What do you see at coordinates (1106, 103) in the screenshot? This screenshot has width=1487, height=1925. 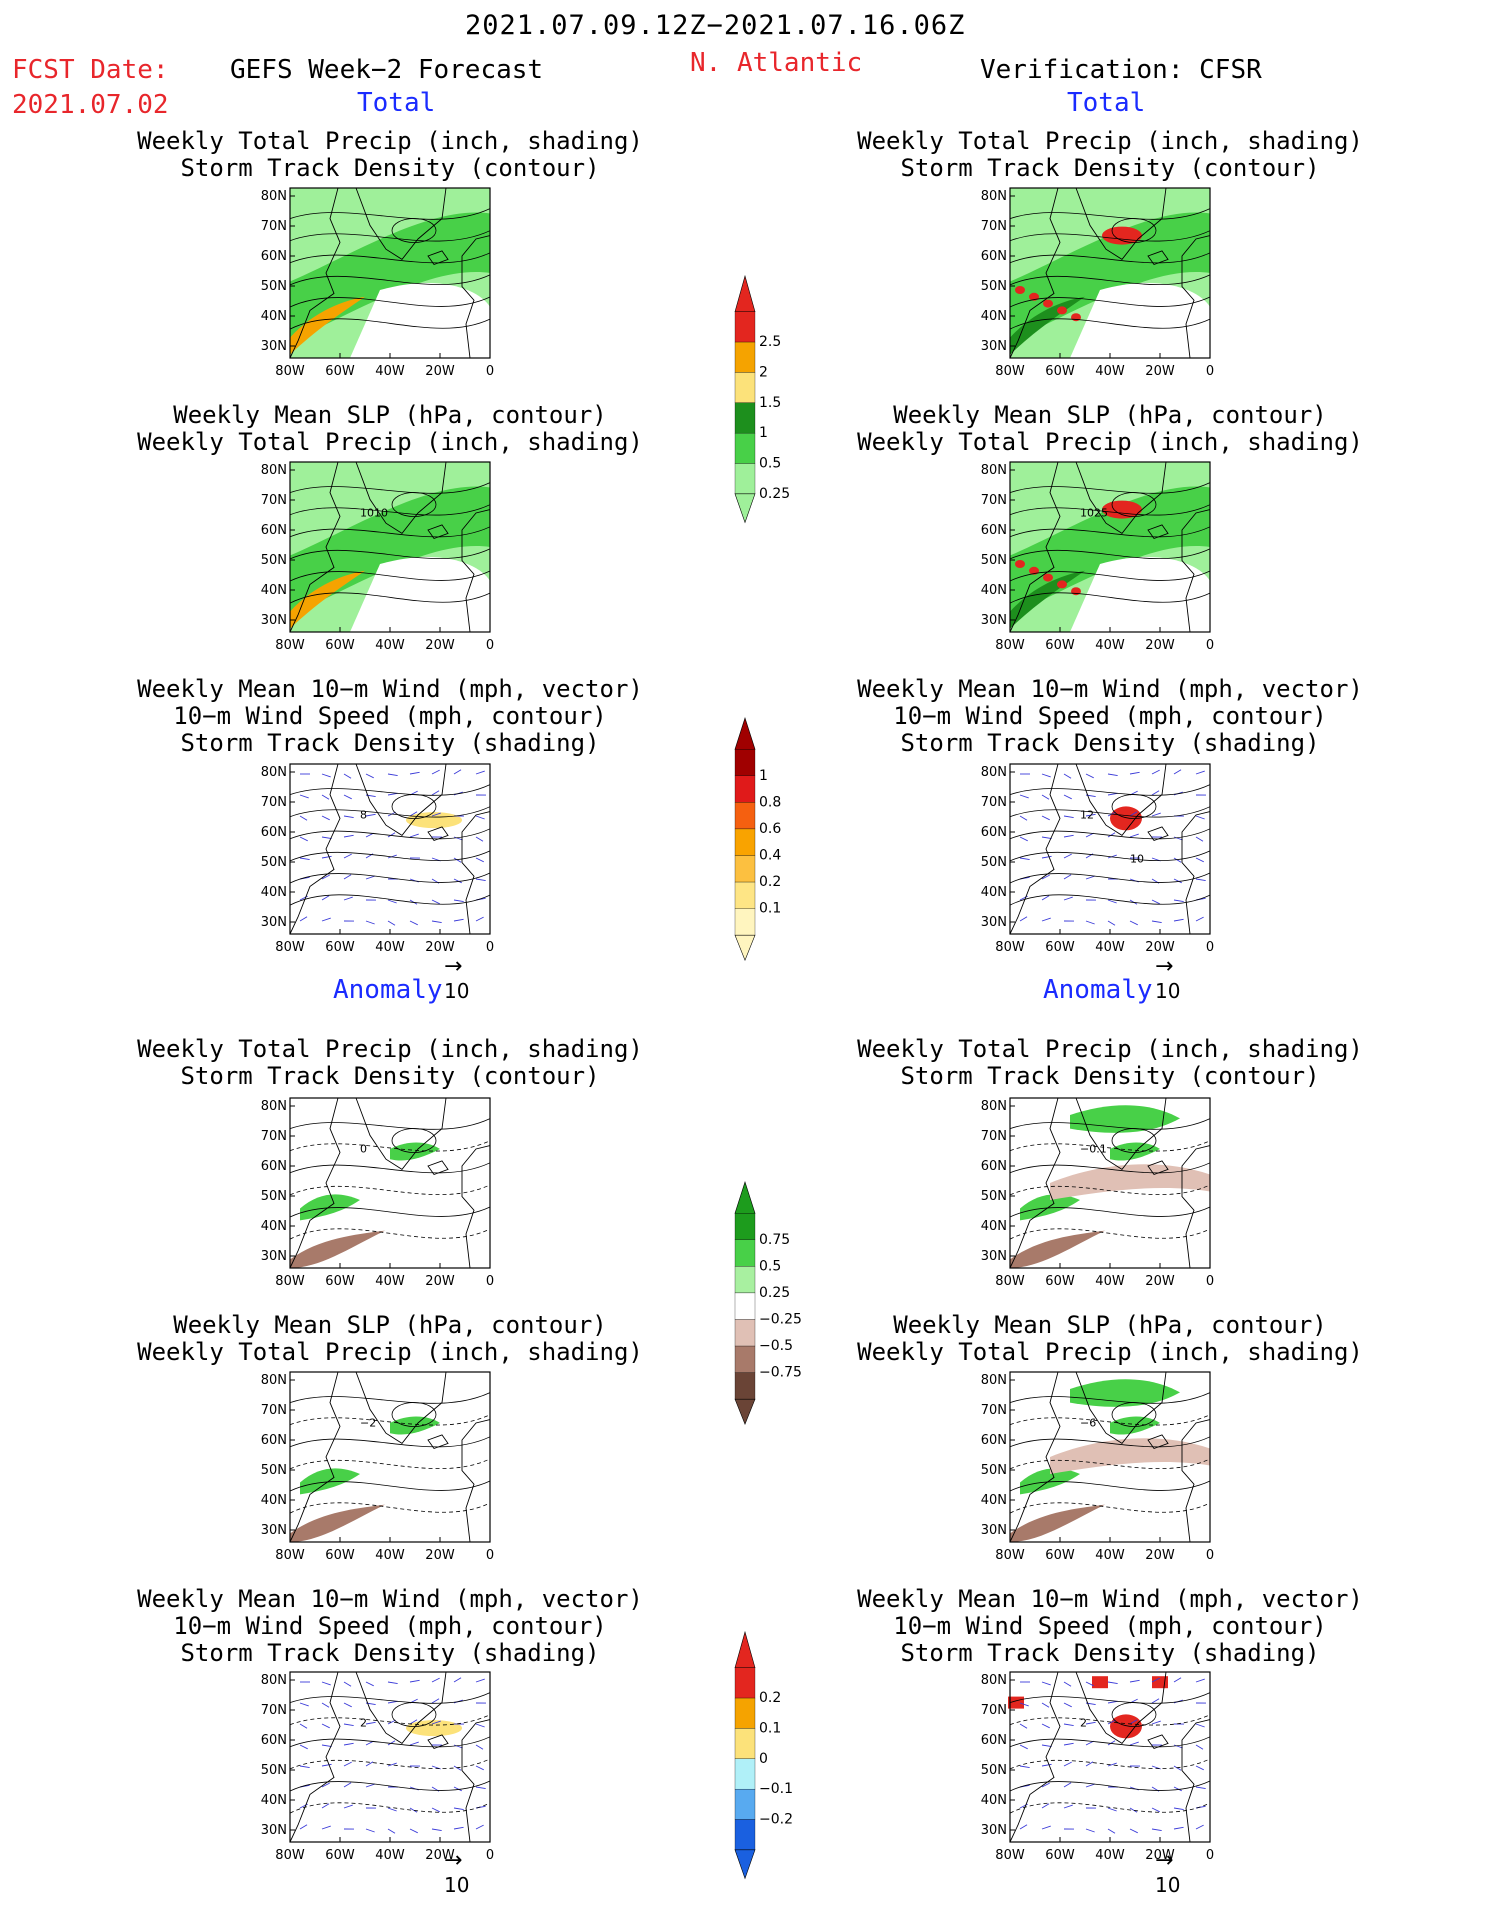 I see `section-total-right: Total` at bounding box center [1106, 103].